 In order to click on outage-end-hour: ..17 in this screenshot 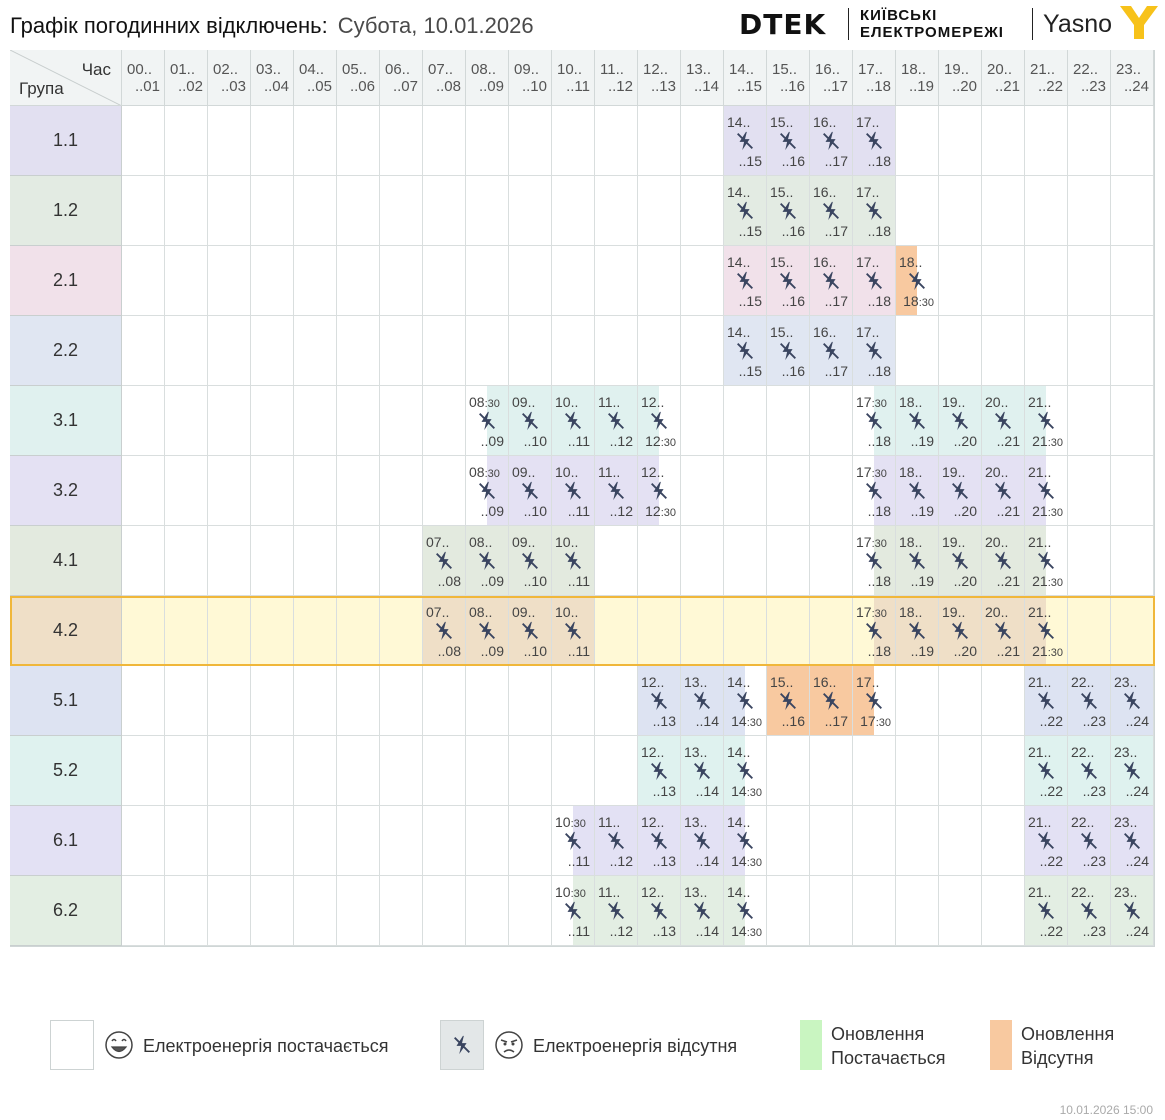, I will do `click(836, 231)`.